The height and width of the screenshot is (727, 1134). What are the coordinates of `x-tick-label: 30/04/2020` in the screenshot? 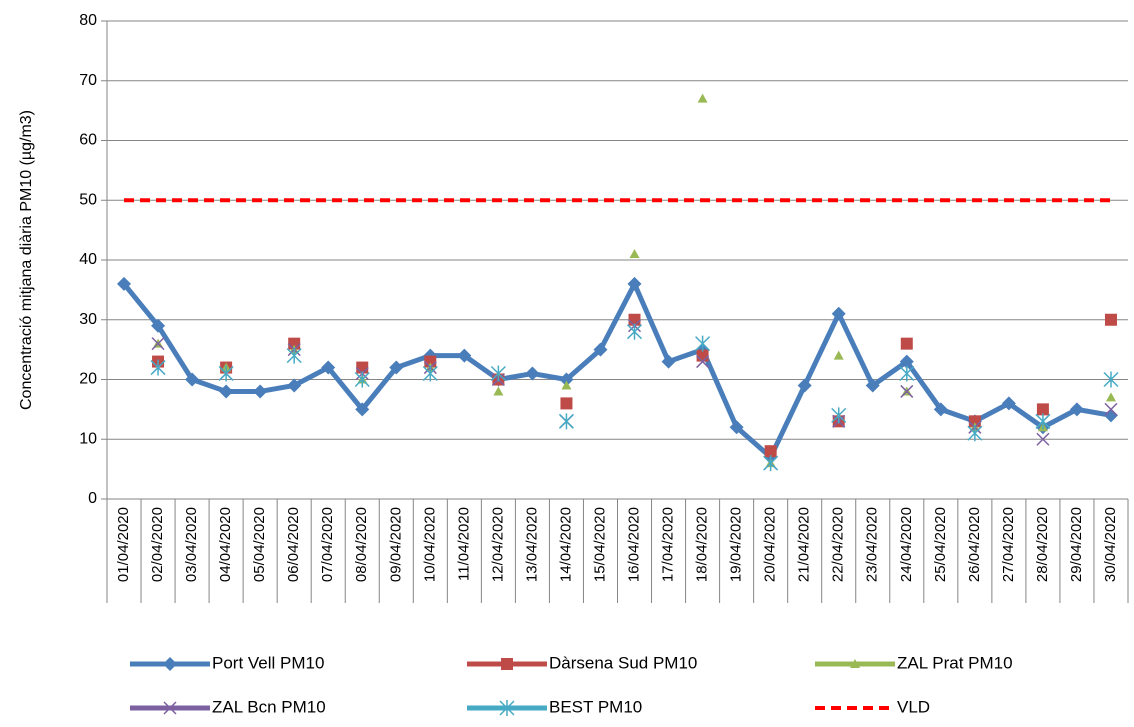 It's located at (1110, 544).